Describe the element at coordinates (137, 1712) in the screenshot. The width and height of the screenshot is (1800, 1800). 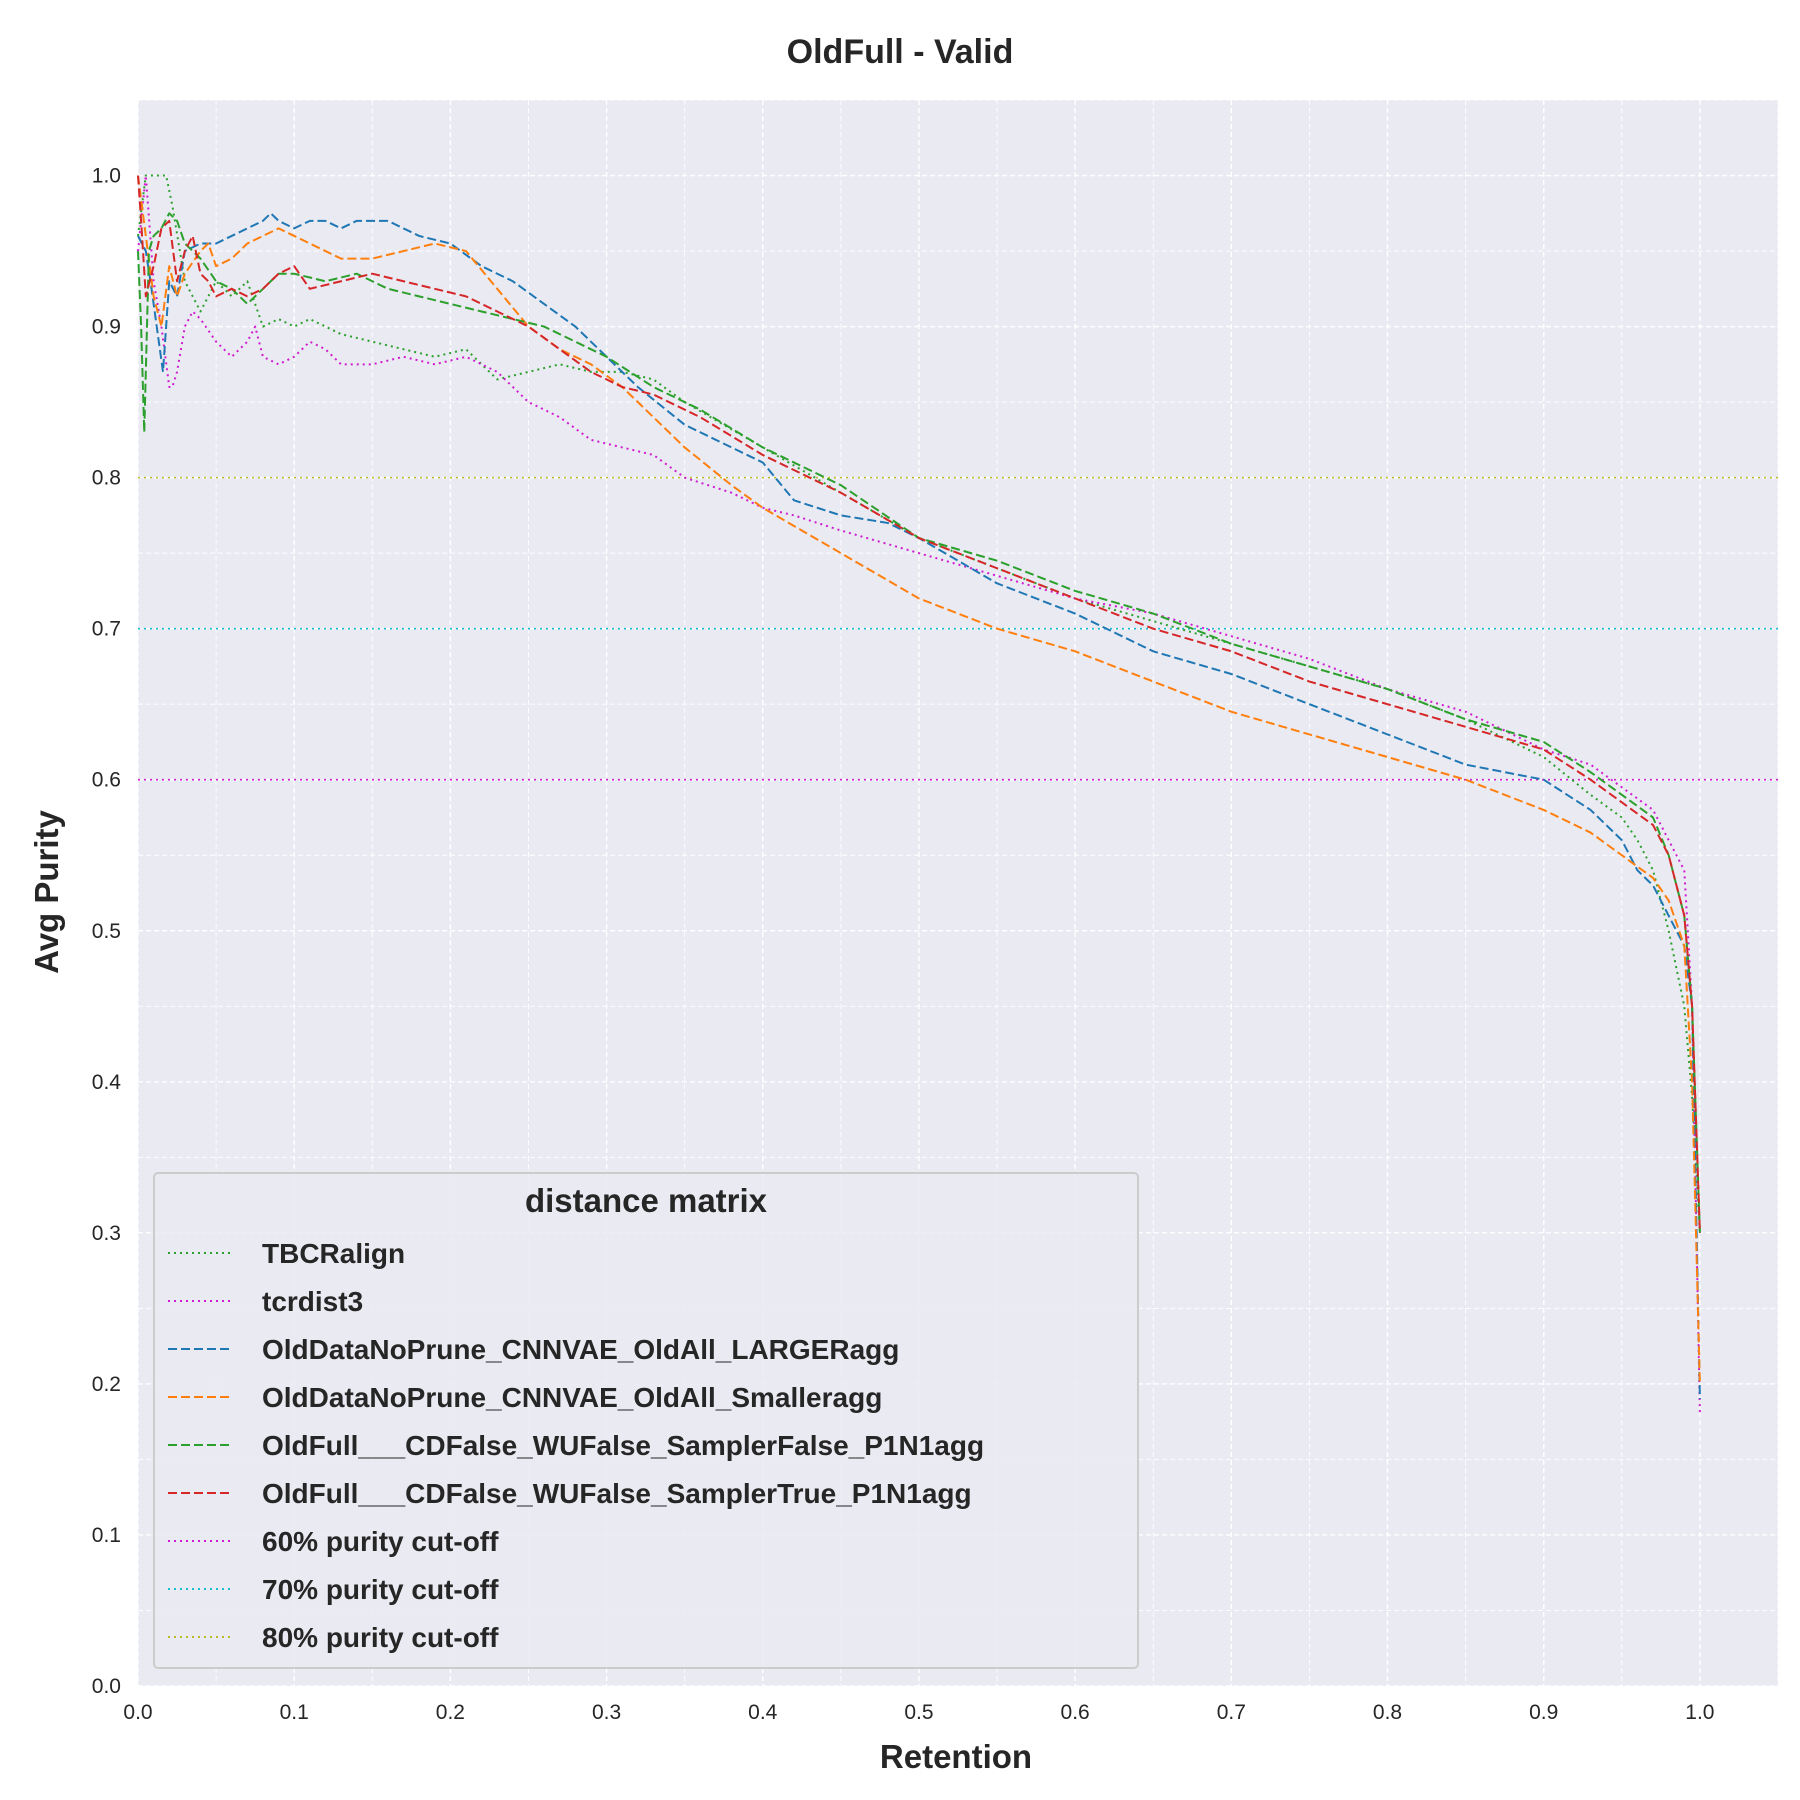
I see `x-tick-label: 0.0` at that location.